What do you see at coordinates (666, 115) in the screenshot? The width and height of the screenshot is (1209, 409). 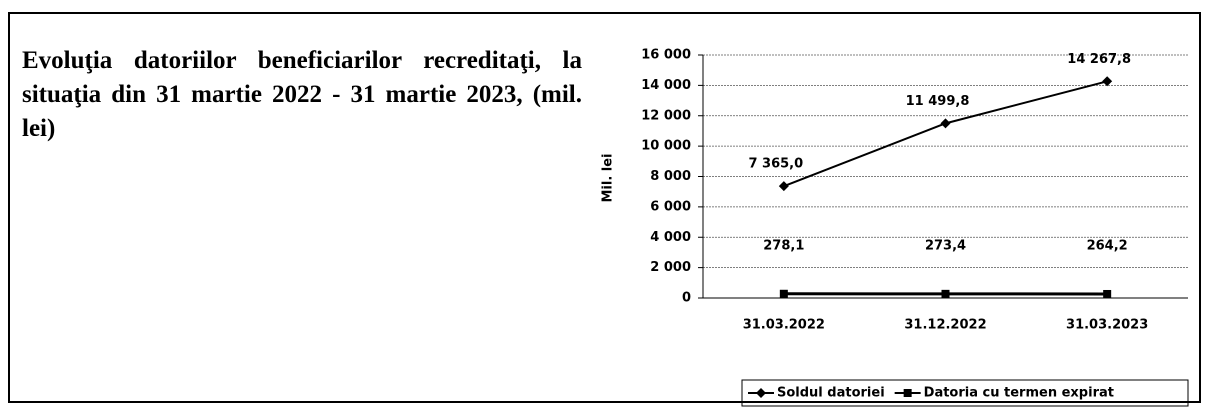 I see `y-tick-label: 12 000` at bounding box center [666, 115].